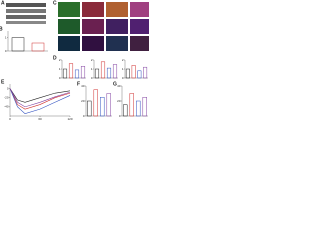  What do you see at coordinates (3, 3) in the screenshot?
I see `panel-letter: A` at bounding box center [3, 3].